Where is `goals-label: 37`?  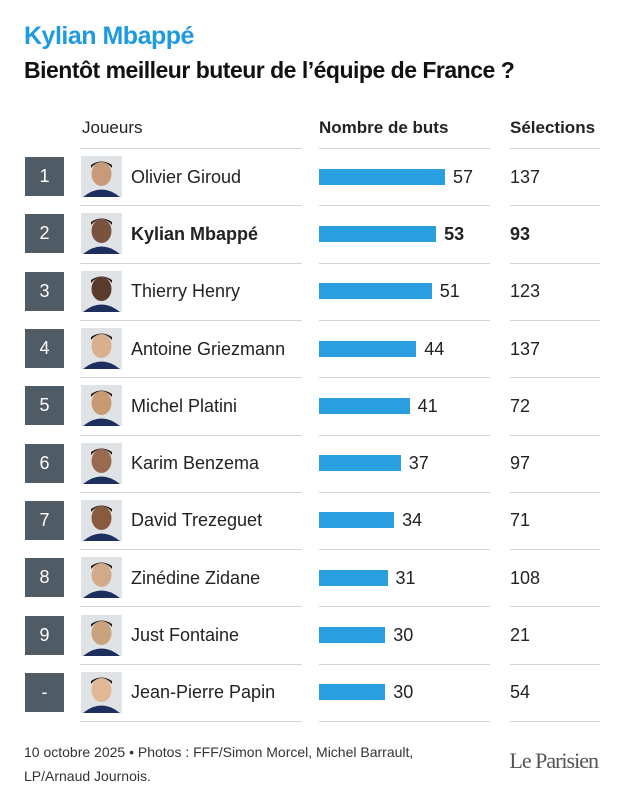
goals-label: 37 is located at coordinates (418, 463).